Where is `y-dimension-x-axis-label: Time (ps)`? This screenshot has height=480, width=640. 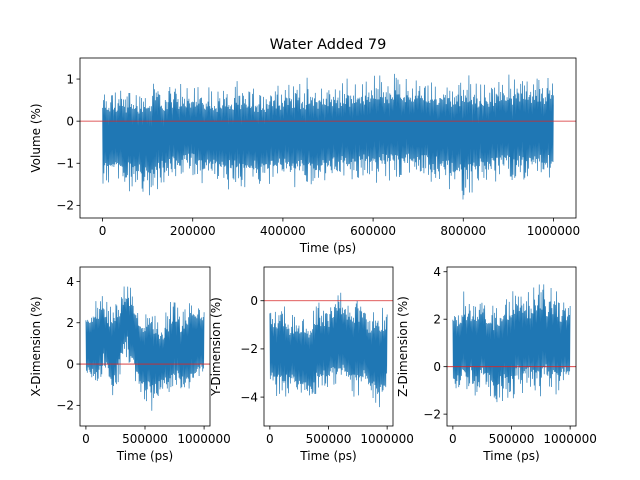 y-dimension-x-axis-label: Time (ps) is located at coordinates (327, 456).